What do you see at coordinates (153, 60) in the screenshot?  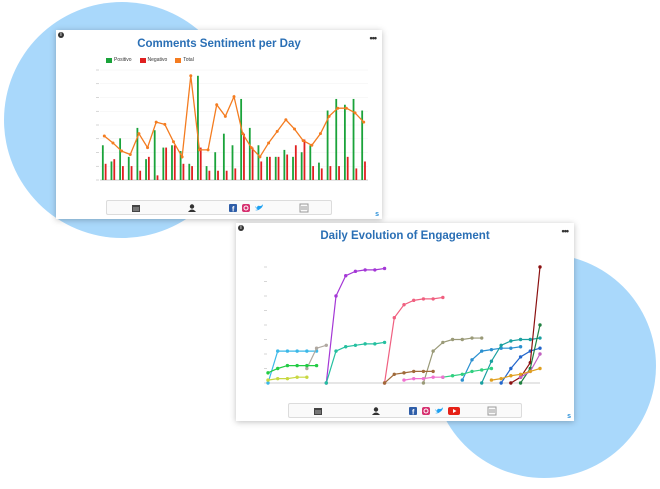 I see `legend-item-negative: Negativo` at bounding box center [153, 60].